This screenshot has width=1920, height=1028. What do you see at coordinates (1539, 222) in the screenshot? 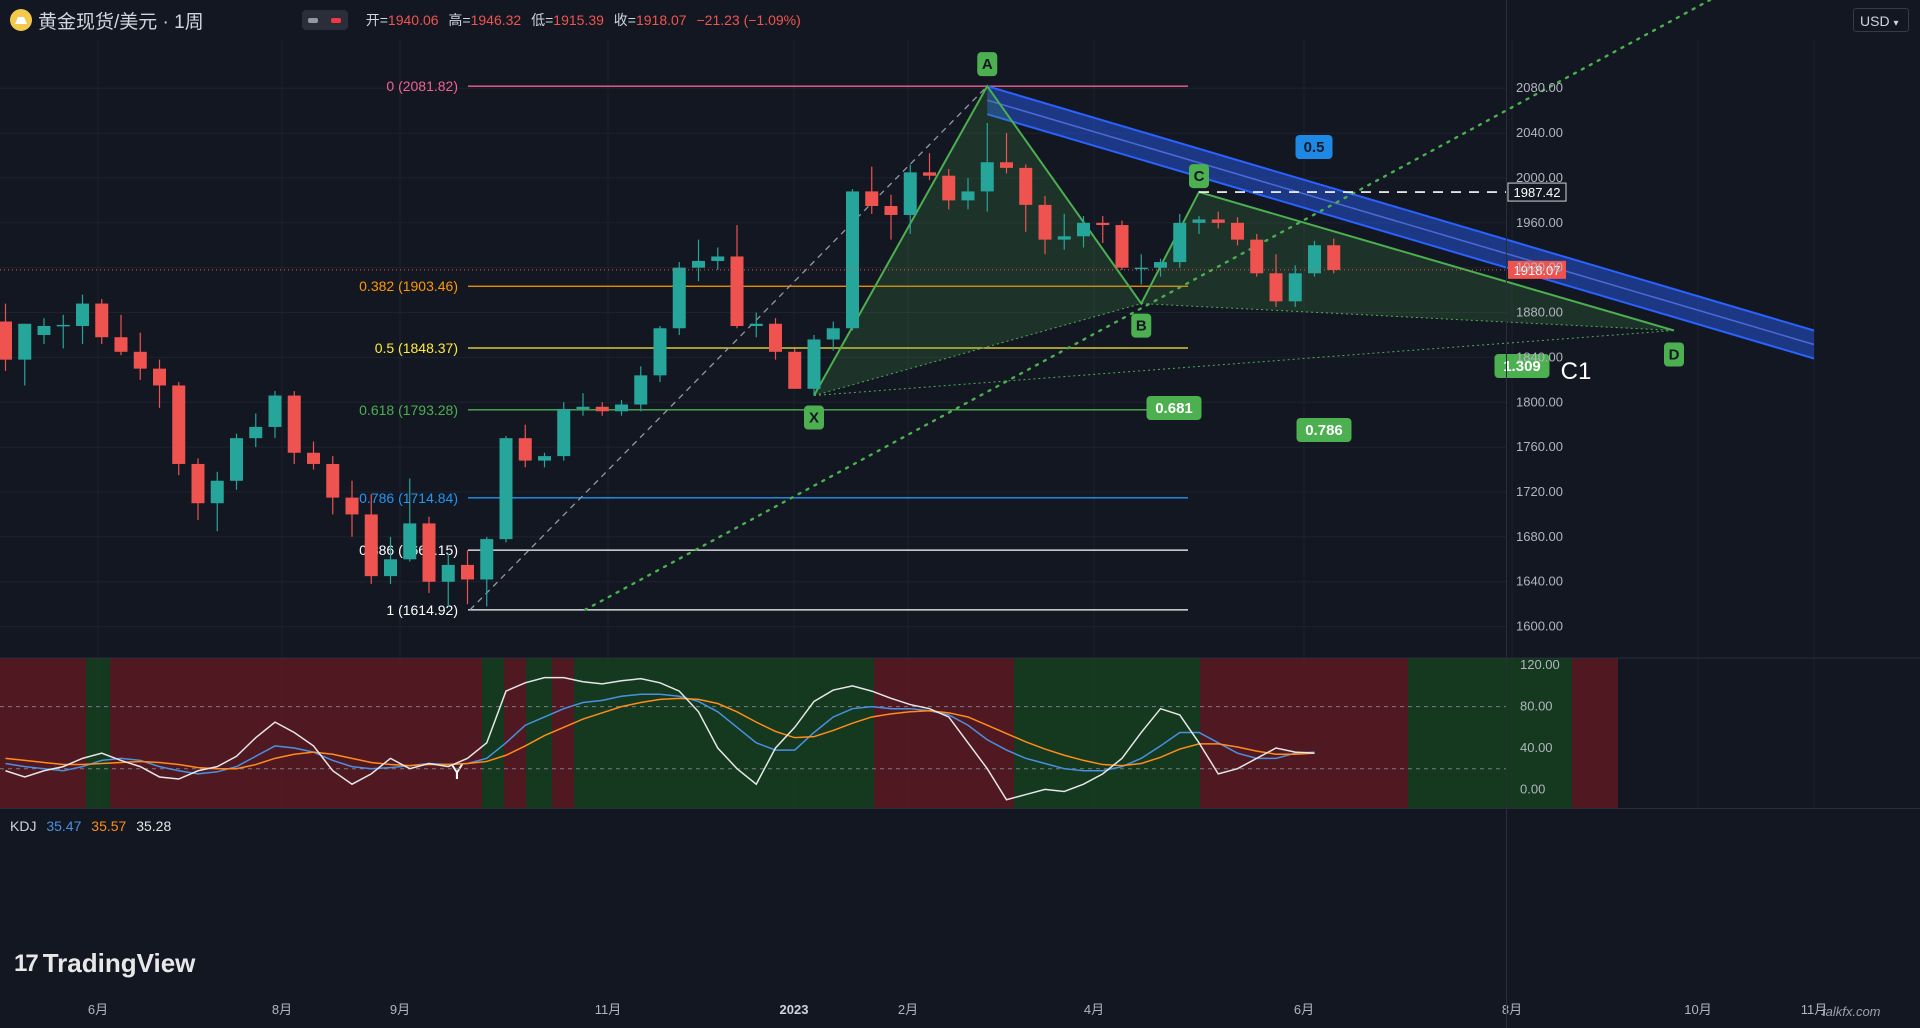
I see `price-tick-label: 1960.00` at bounding box center [1539, 222].